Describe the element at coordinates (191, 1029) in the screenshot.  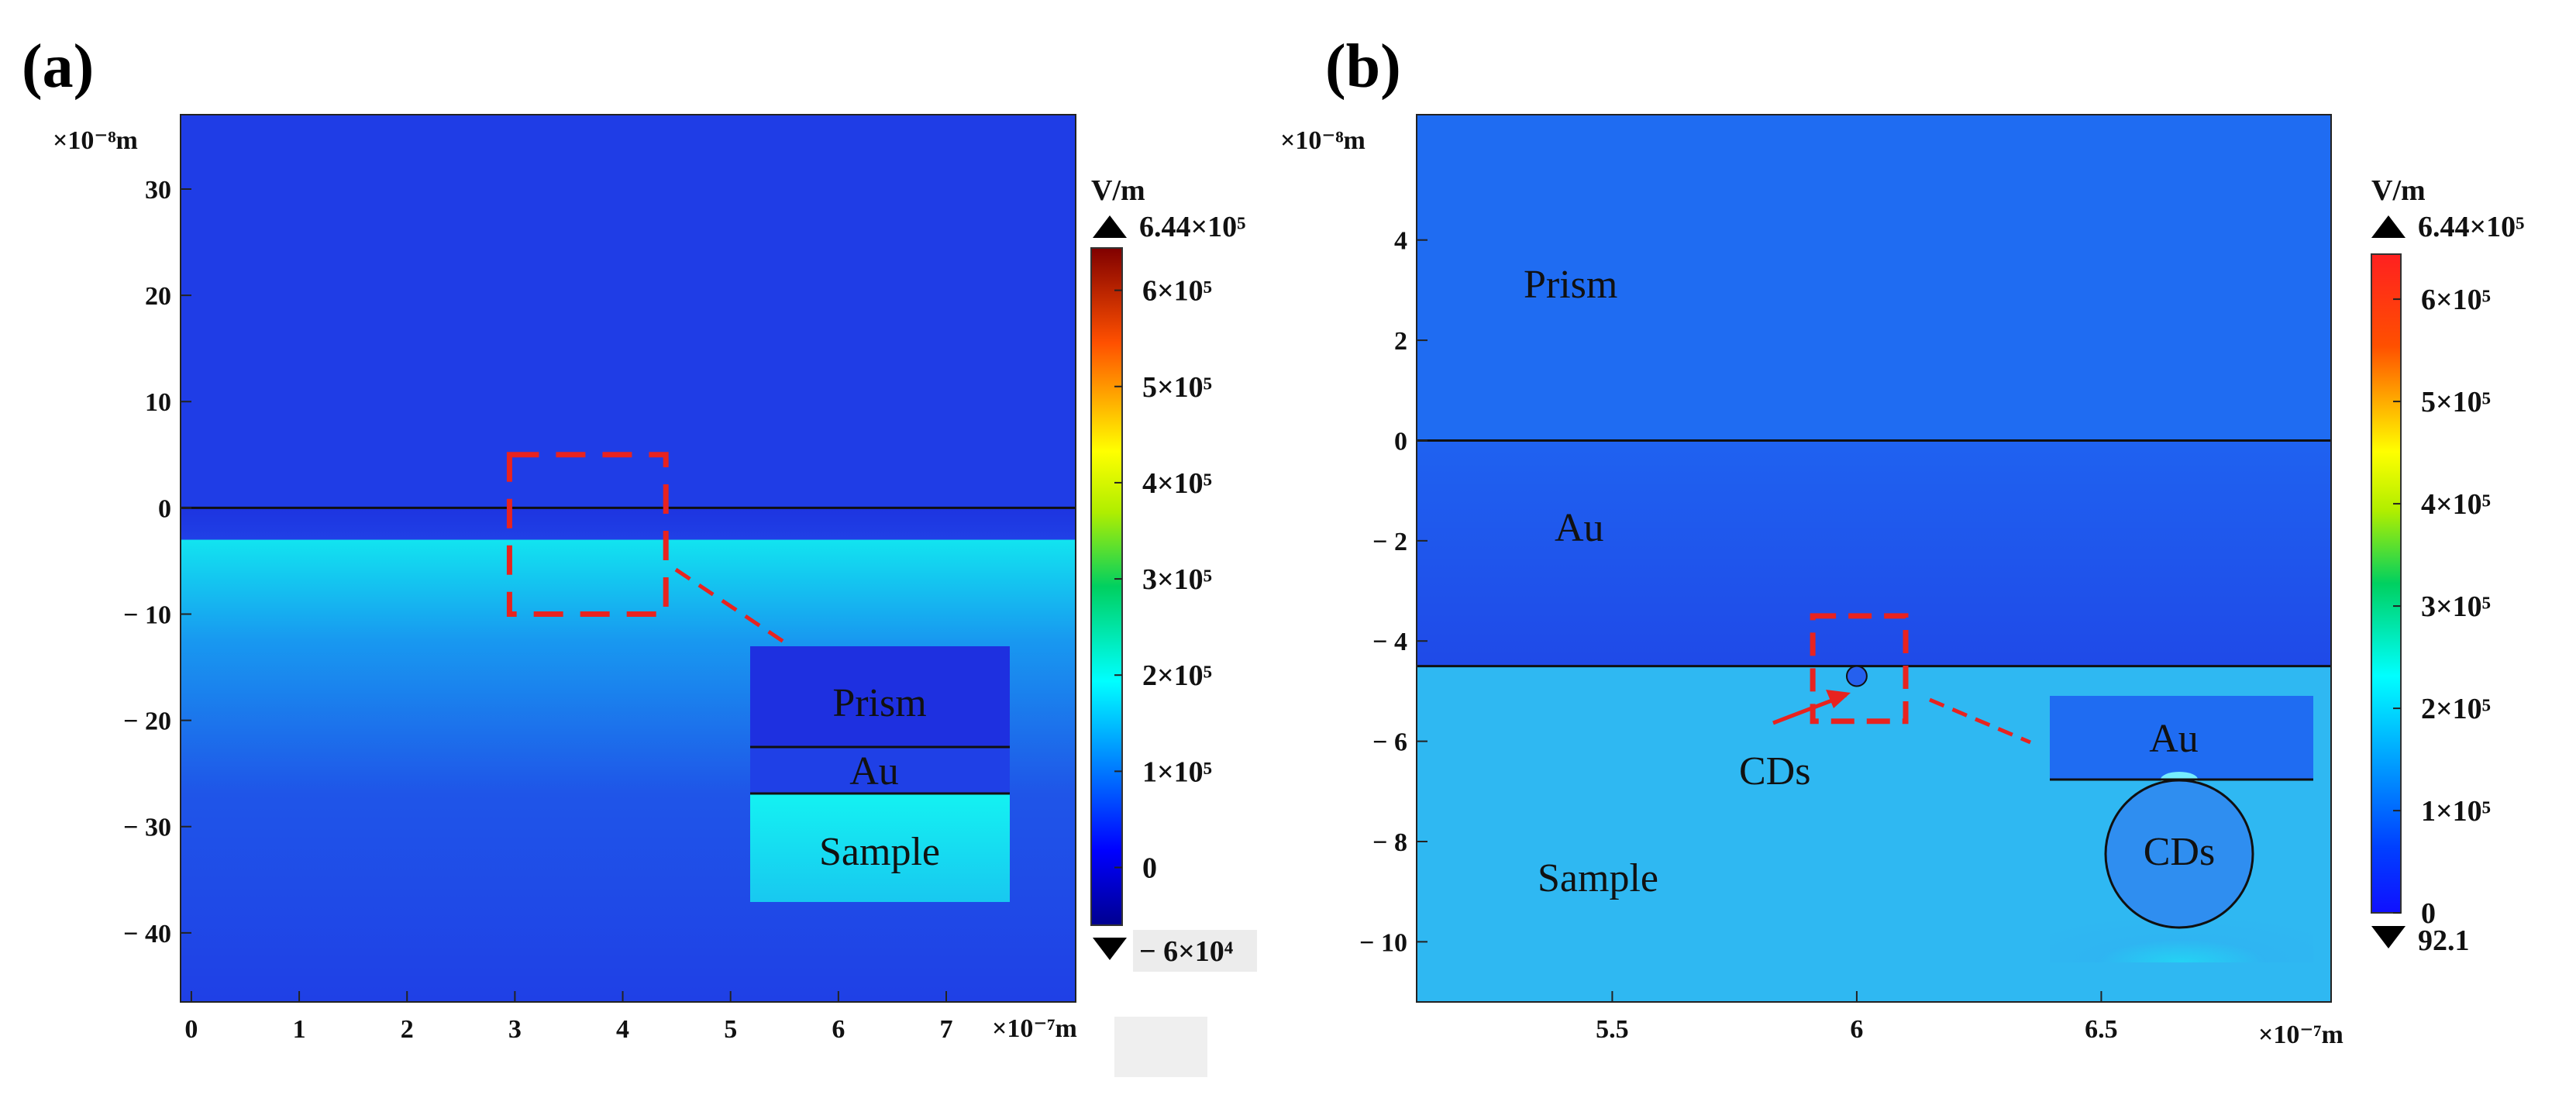
I see `x-tick-label: 0` at that location.